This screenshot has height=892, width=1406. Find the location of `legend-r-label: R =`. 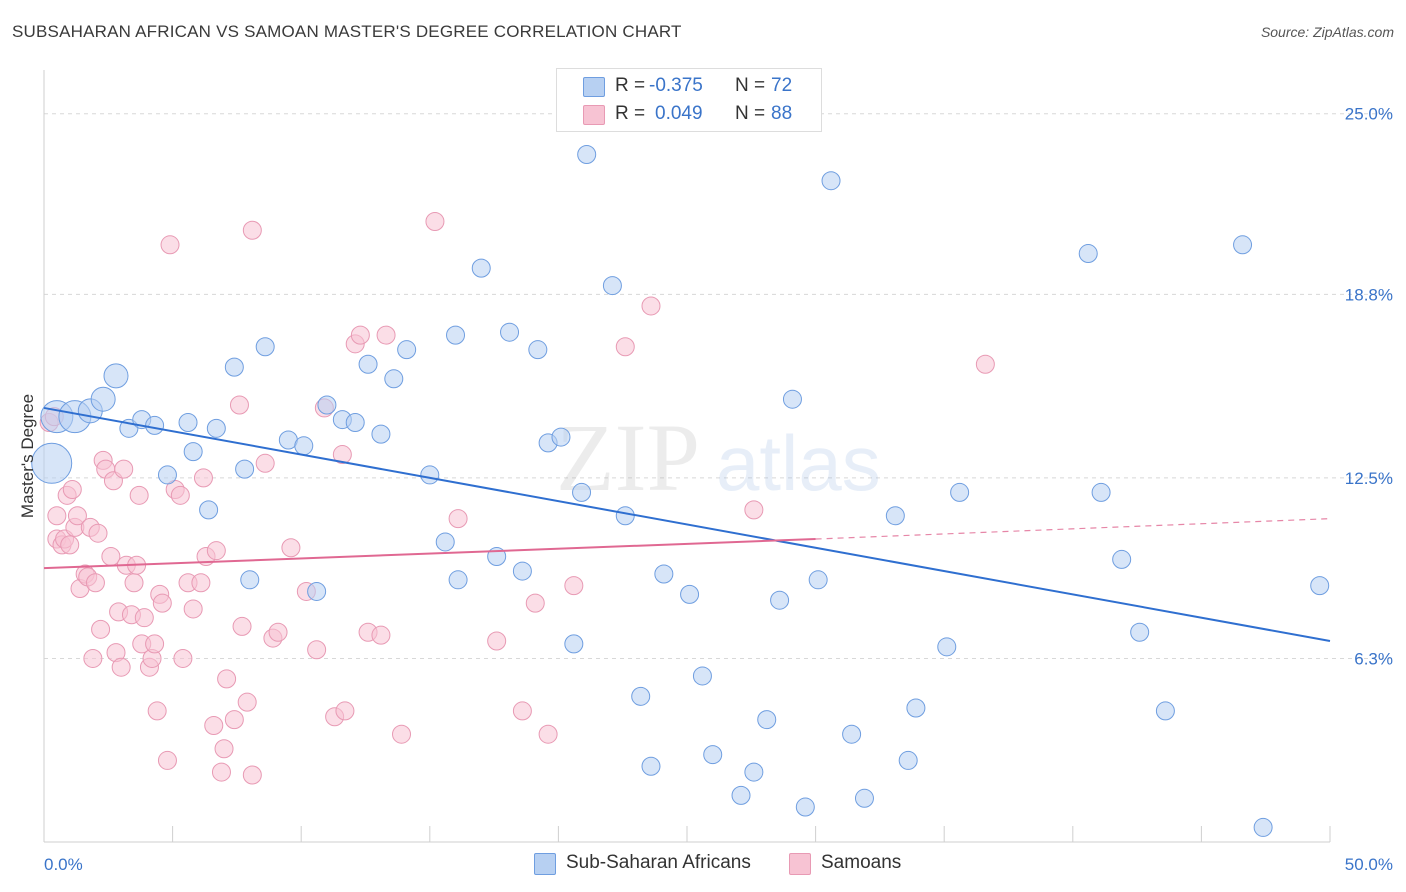

legend-r-label: R = is located at coordinates (630, 85).